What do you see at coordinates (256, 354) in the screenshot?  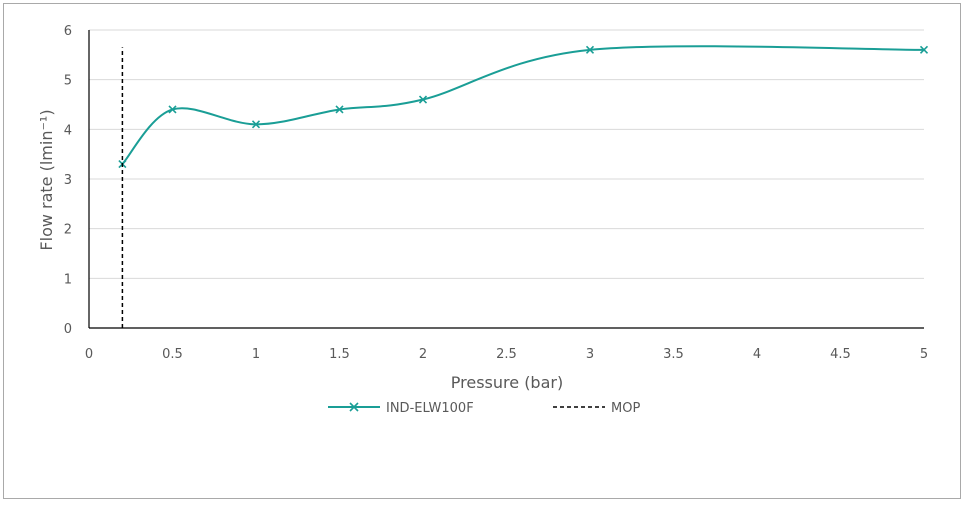 I see `x-tick-label: 1` at bounding box center [256, 354].